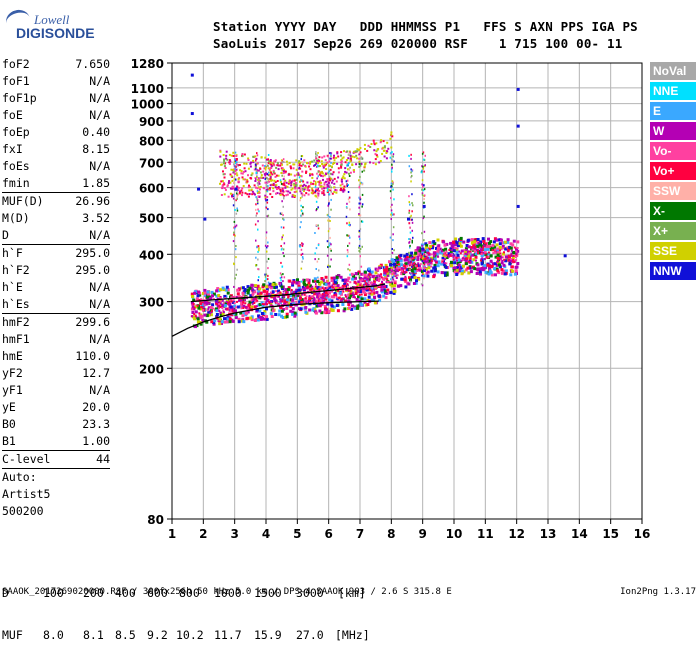 This screenshot has width=700, height=656. Describe the element at coordinates (673, 111) in the screenshot. I see `legend-item: E` at that location.